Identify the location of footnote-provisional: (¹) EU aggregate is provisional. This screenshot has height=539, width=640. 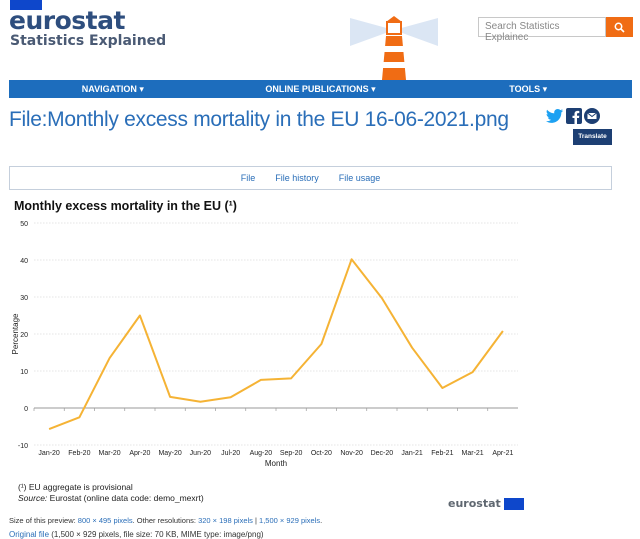
(75, 487).